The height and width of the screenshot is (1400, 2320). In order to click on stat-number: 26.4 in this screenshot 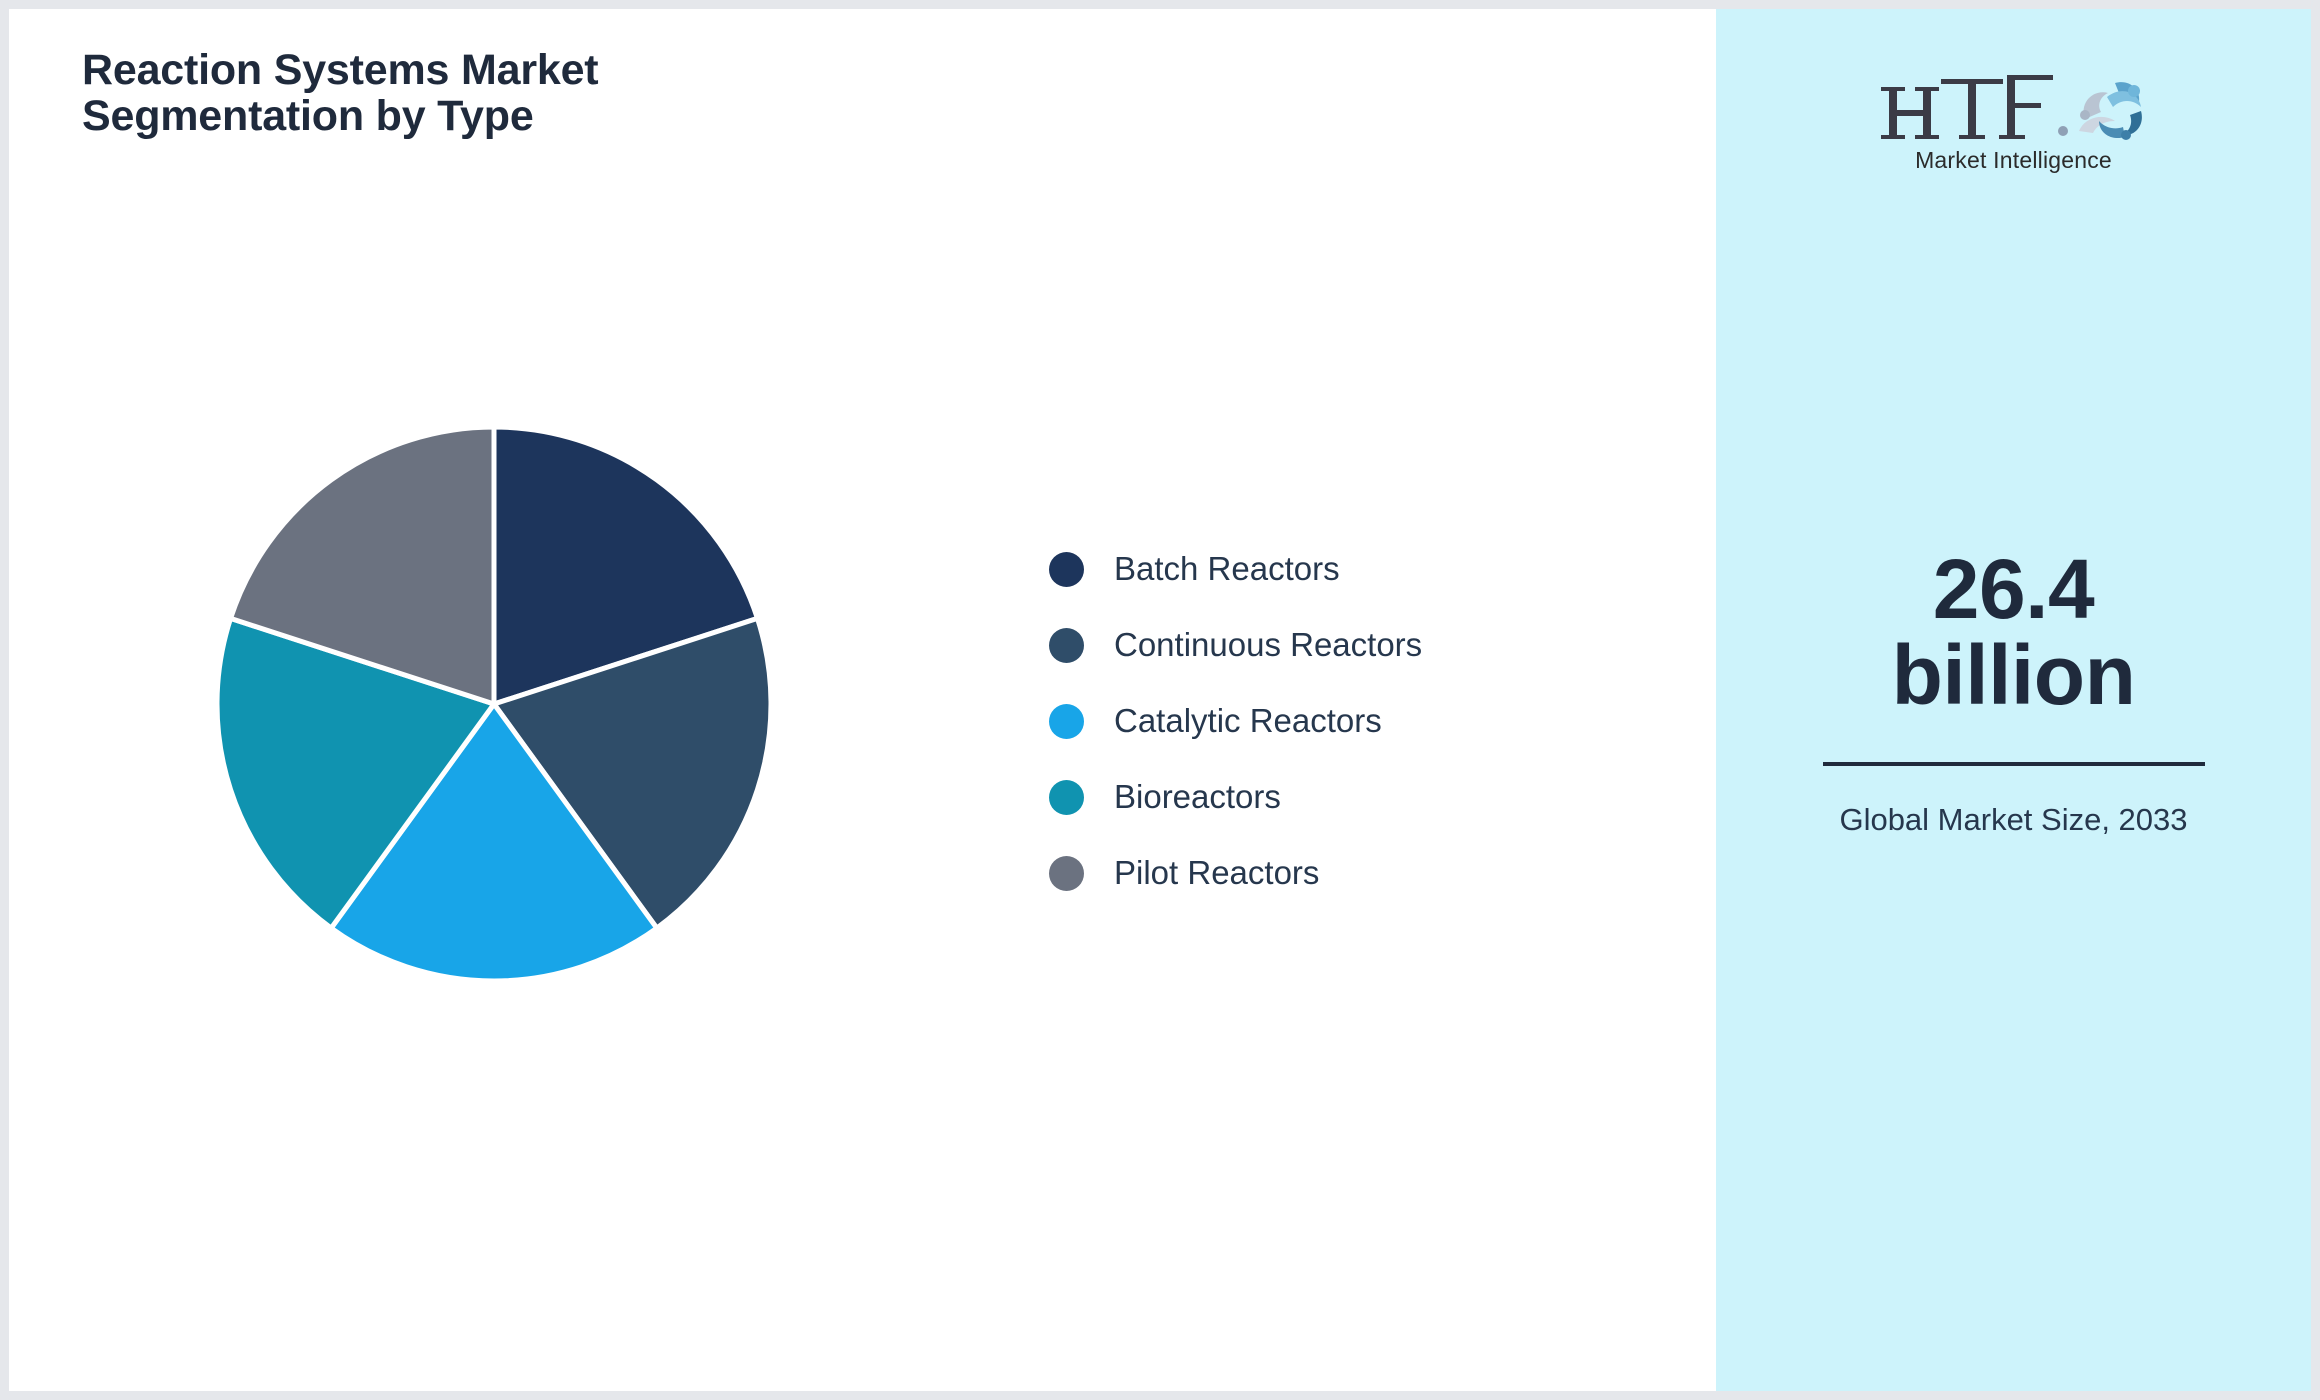, I will do `click(2013, 589)`.